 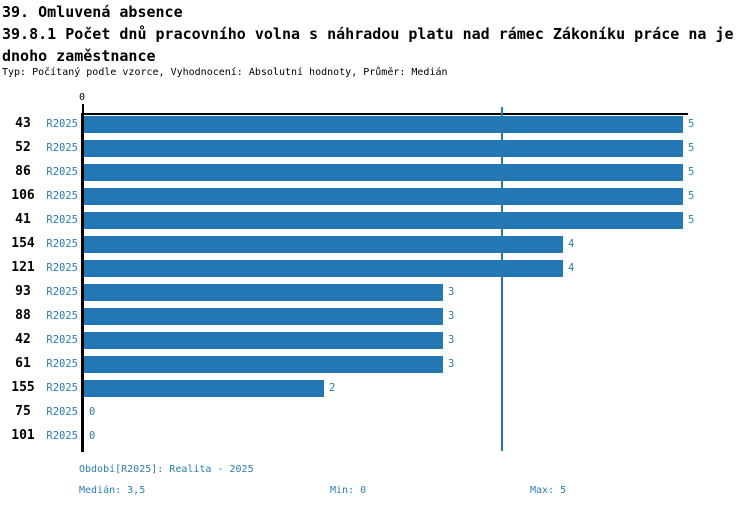 I want to click on row-id-label: 106, so click(x=23, y=195).